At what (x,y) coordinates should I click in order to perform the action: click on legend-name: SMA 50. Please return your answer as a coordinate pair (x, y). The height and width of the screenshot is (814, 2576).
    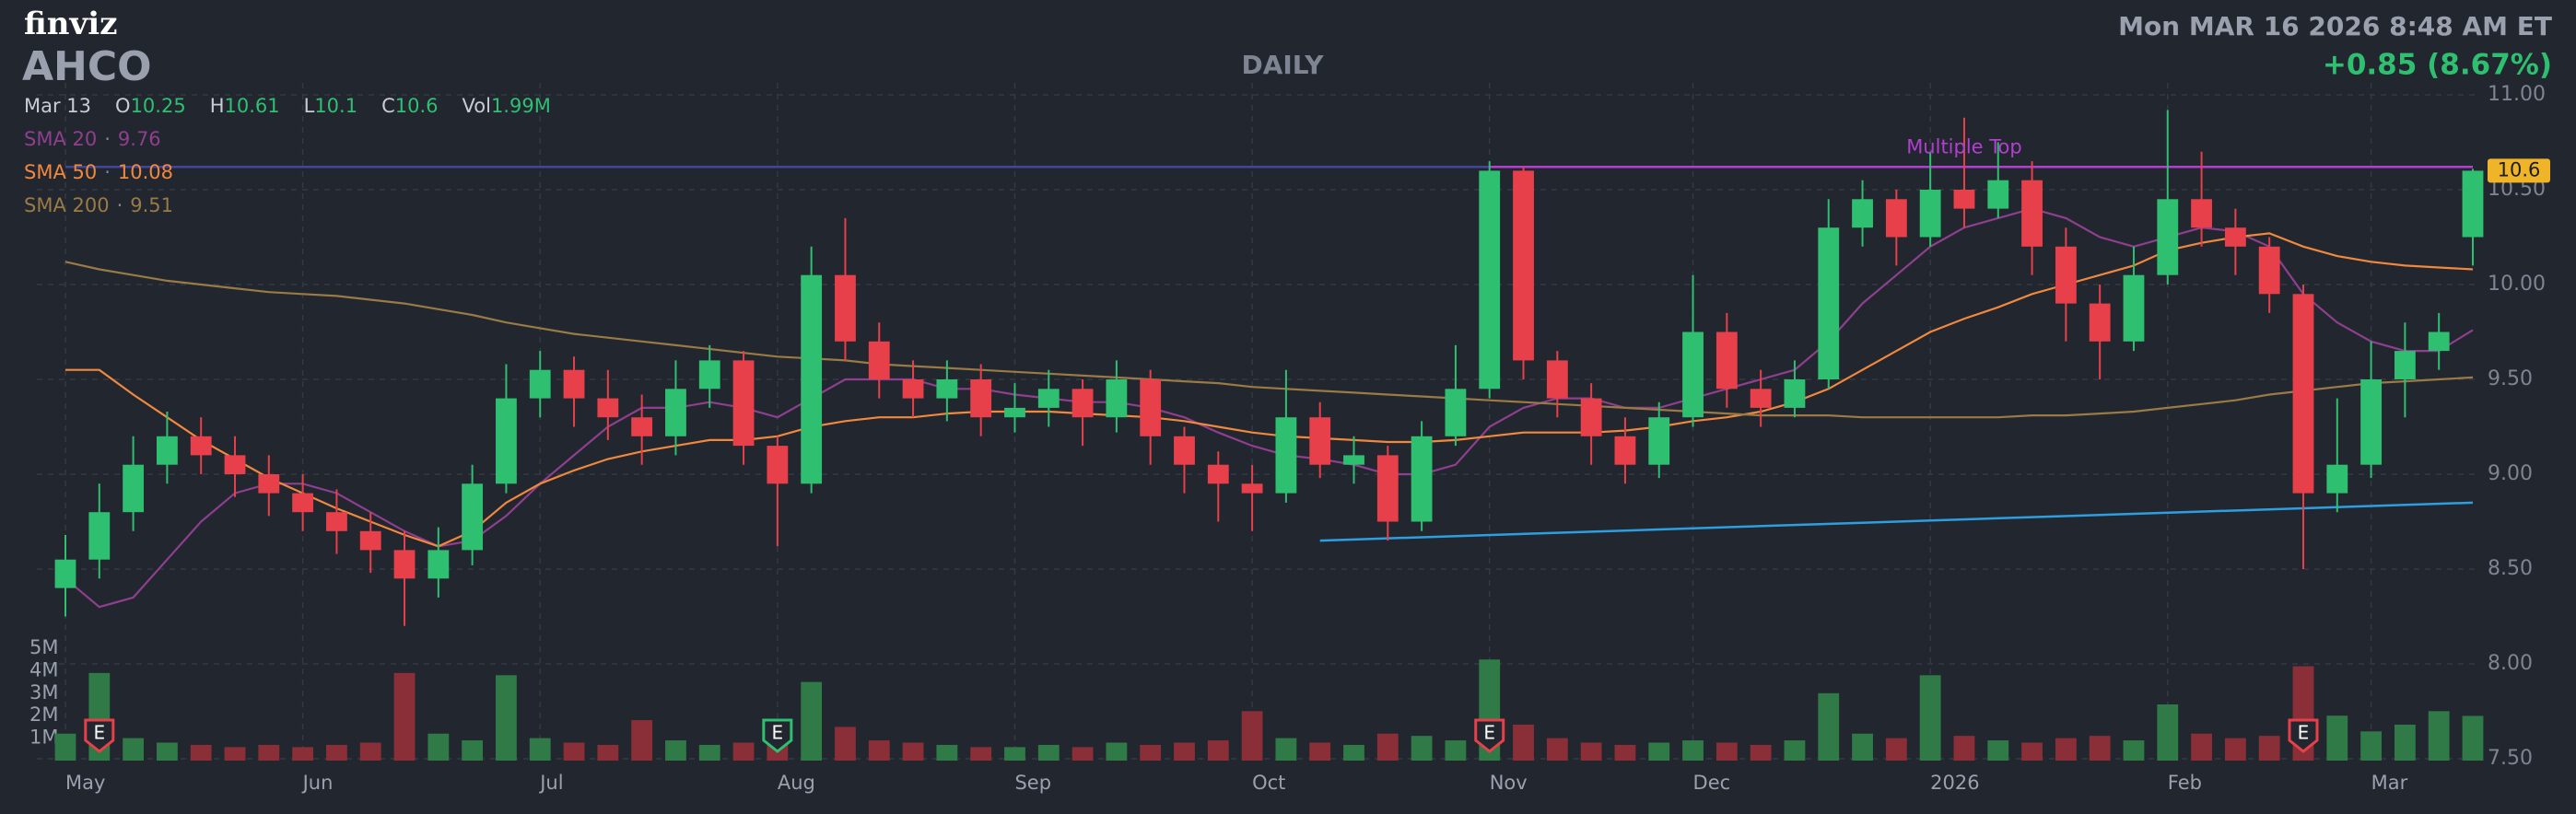
    Looking at the image, I should click on (60, 172).